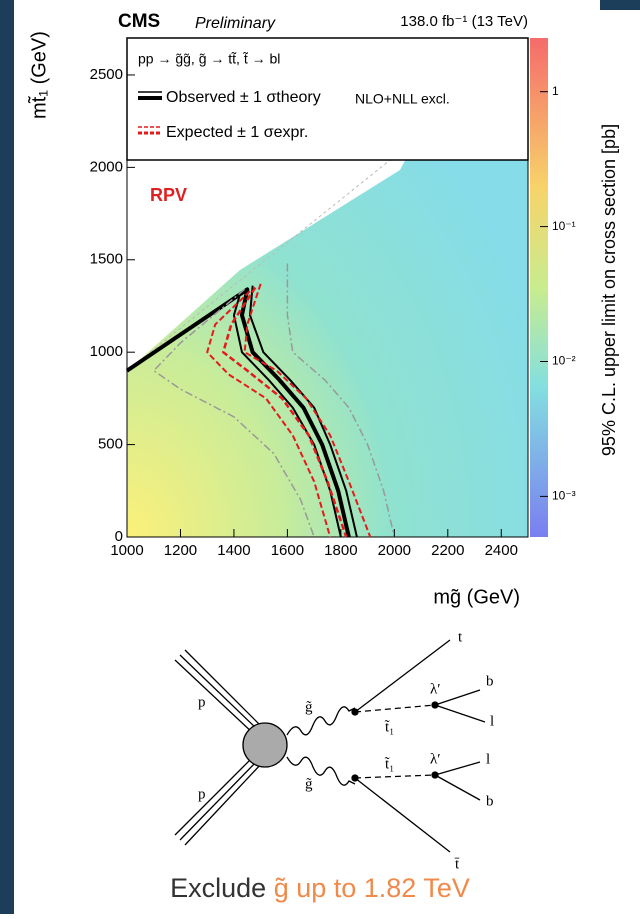 This screenshot has width=640, height=919. Describe the element at coordinates (457, 864) in the screenshot. I see `diagram-label: t̄` at that location.